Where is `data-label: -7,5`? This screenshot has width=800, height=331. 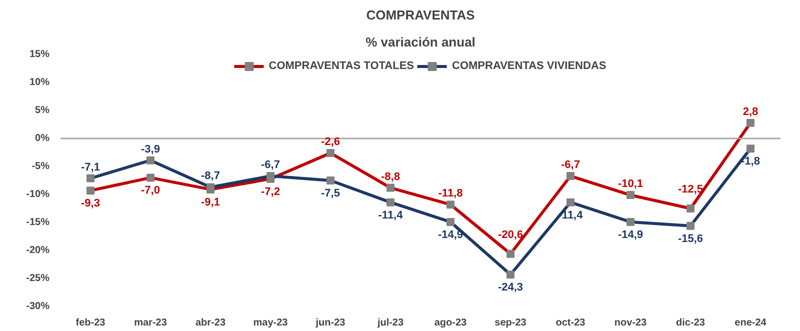
data-label: -7,5 is located at coordinates (330, 194).